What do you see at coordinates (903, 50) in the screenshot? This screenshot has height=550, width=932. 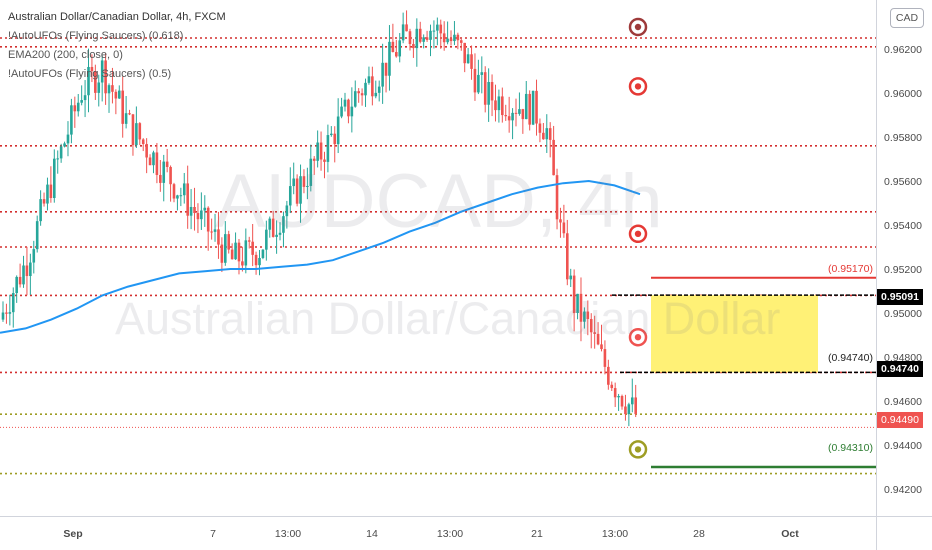 I see `price-axis-tick: 0.96200` at bounding box center [903, 50].